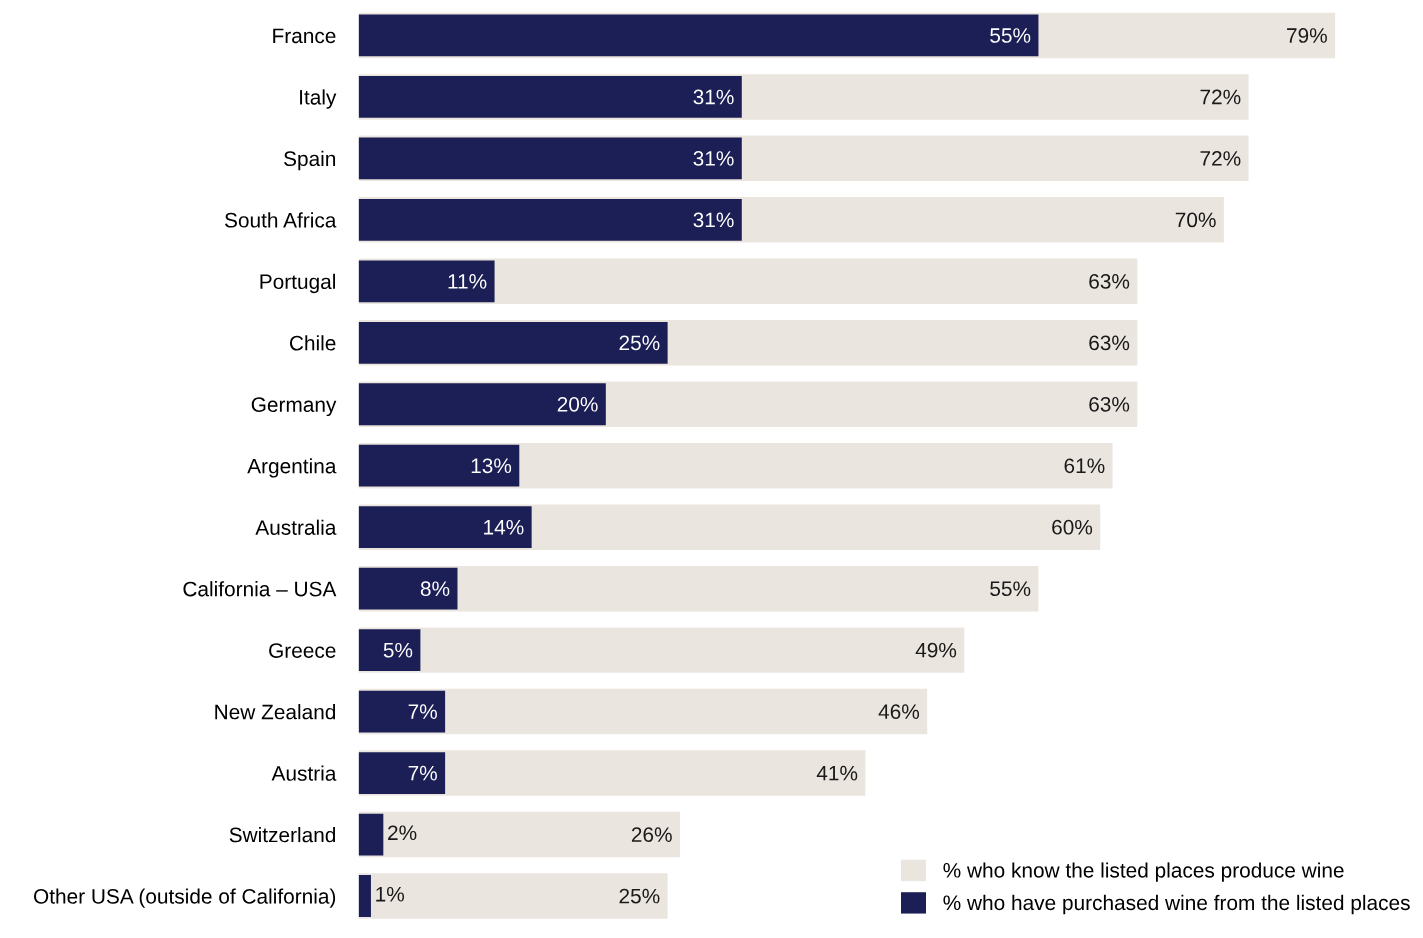 Image resolution: width=1423 pixels, height=938 pixels. Describe the element at coordinates (1072, 527) in the screenshot. I see `data-label: 60%` at that location.